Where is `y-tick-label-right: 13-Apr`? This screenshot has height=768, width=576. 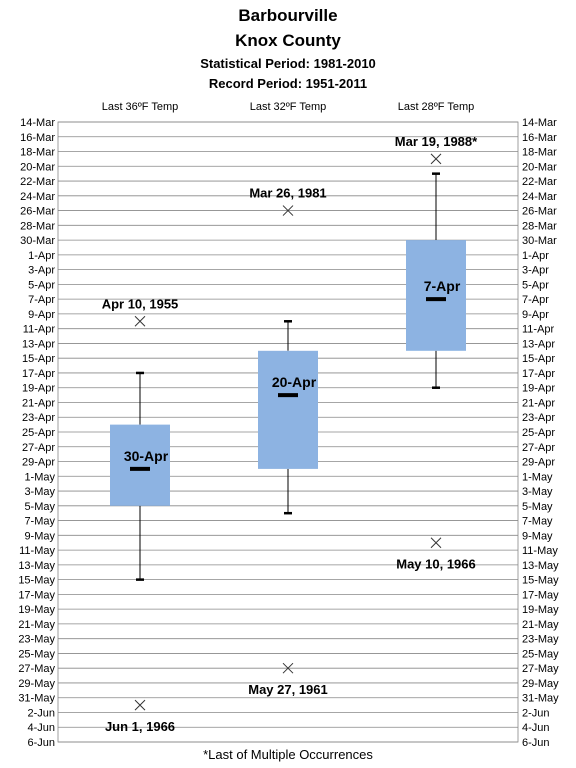 y-tick-label-right: 13-Apr is located at coordinates (538, 344).